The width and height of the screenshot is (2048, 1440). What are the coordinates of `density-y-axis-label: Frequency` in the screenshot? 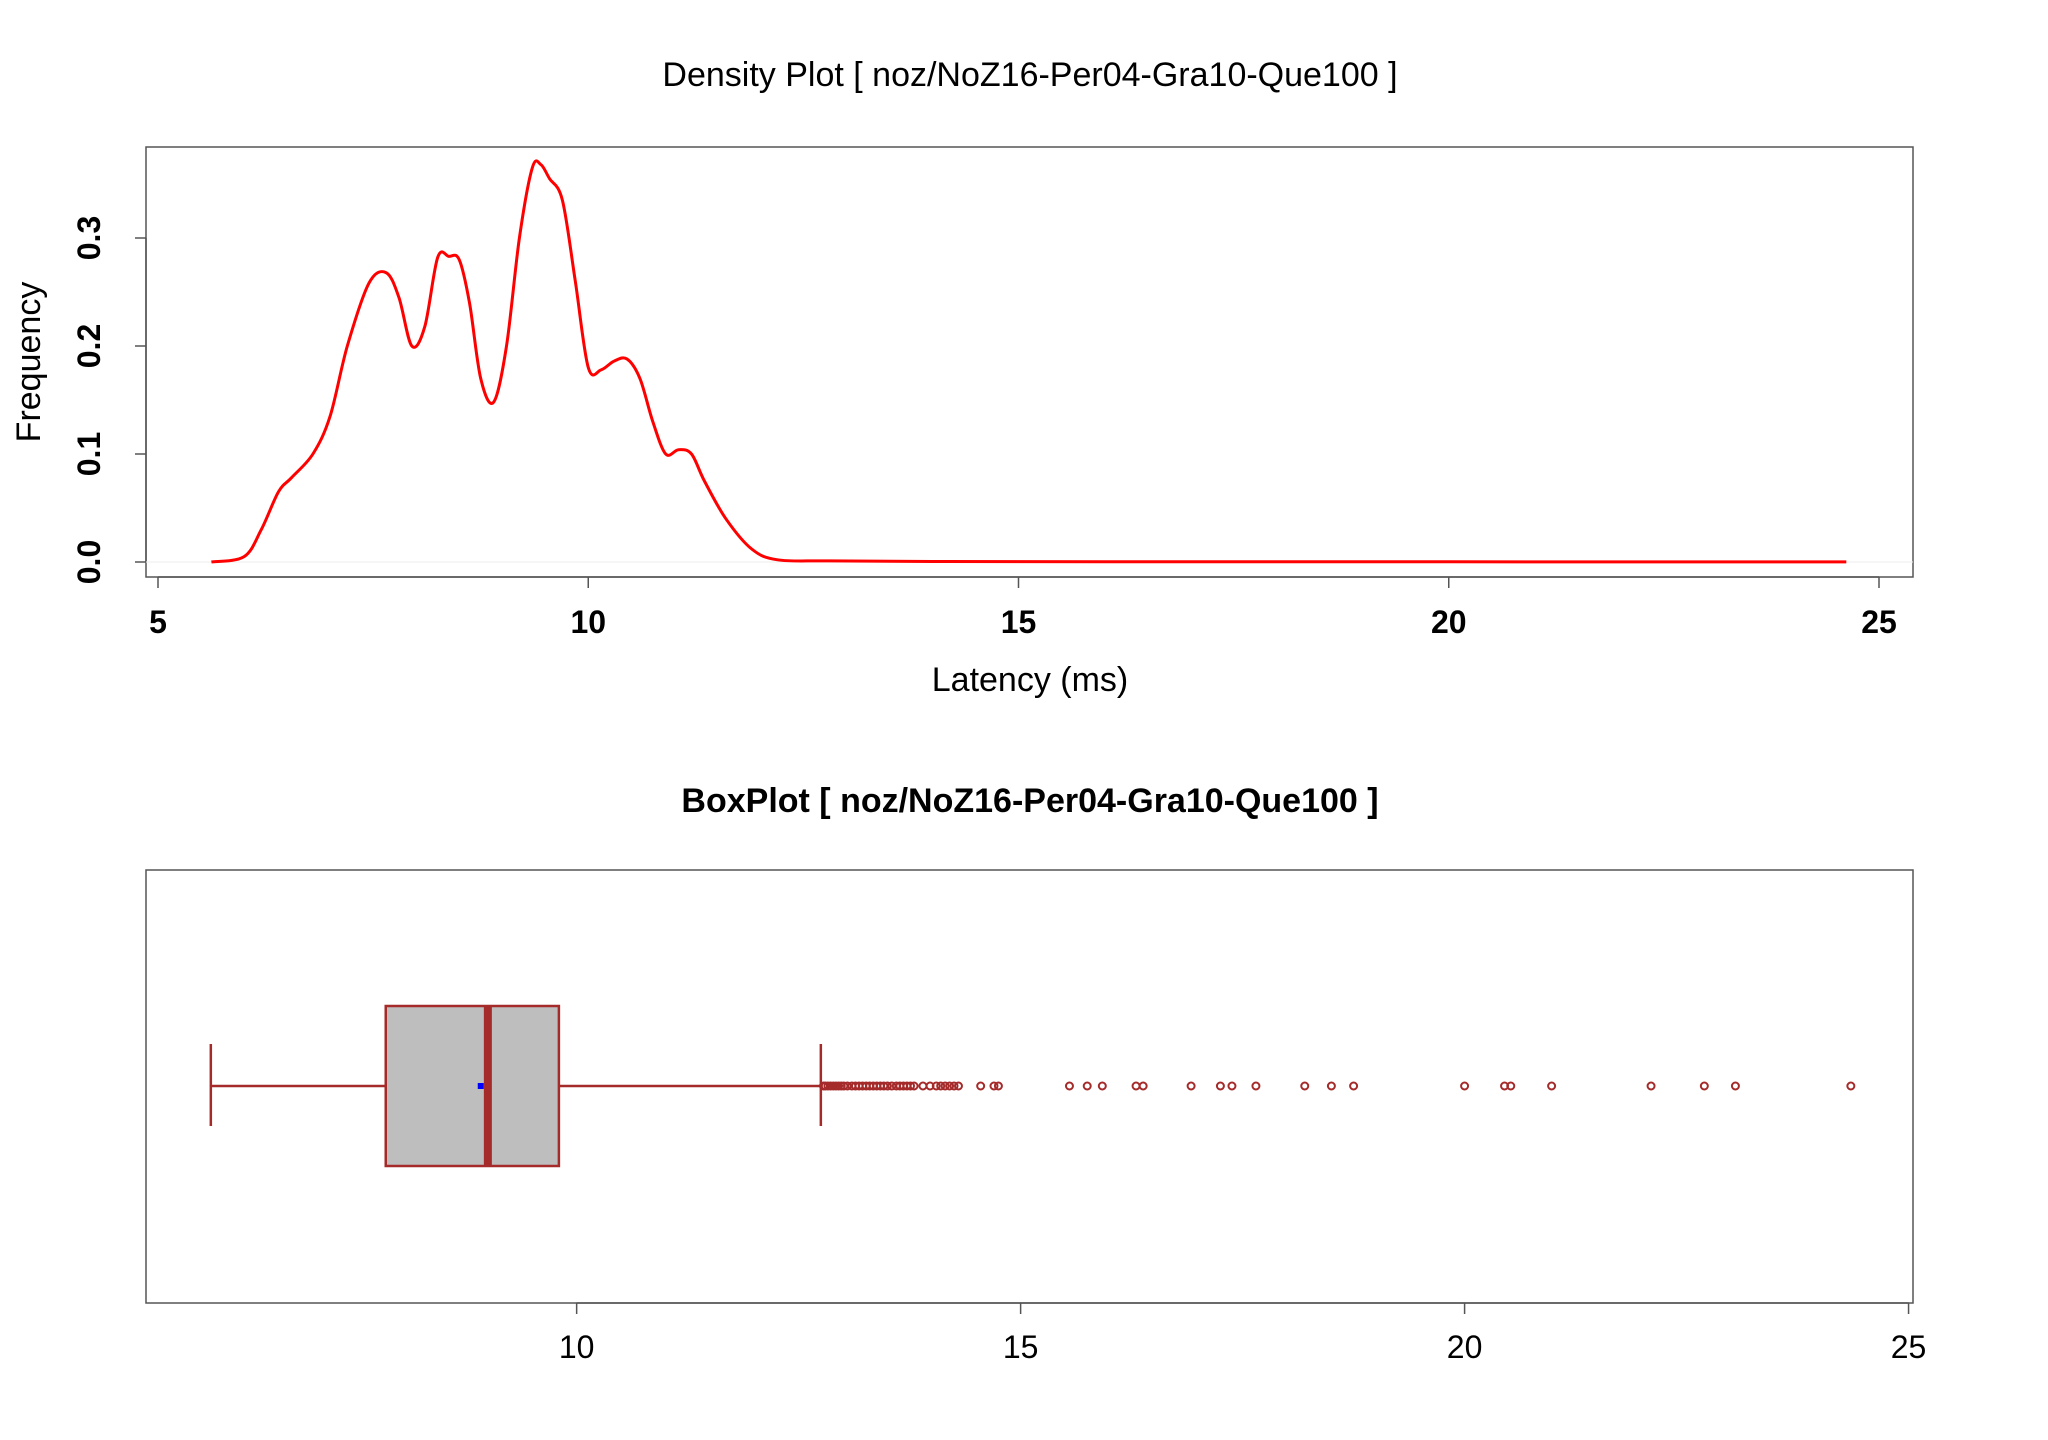 It's located at (29, 362).